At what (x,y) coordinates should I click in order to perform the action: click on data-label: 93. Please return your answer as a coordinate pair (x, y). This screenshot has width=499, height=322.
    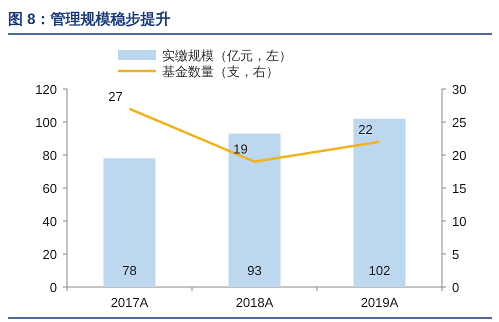
    Looking at the image, I should click on (254, 270).